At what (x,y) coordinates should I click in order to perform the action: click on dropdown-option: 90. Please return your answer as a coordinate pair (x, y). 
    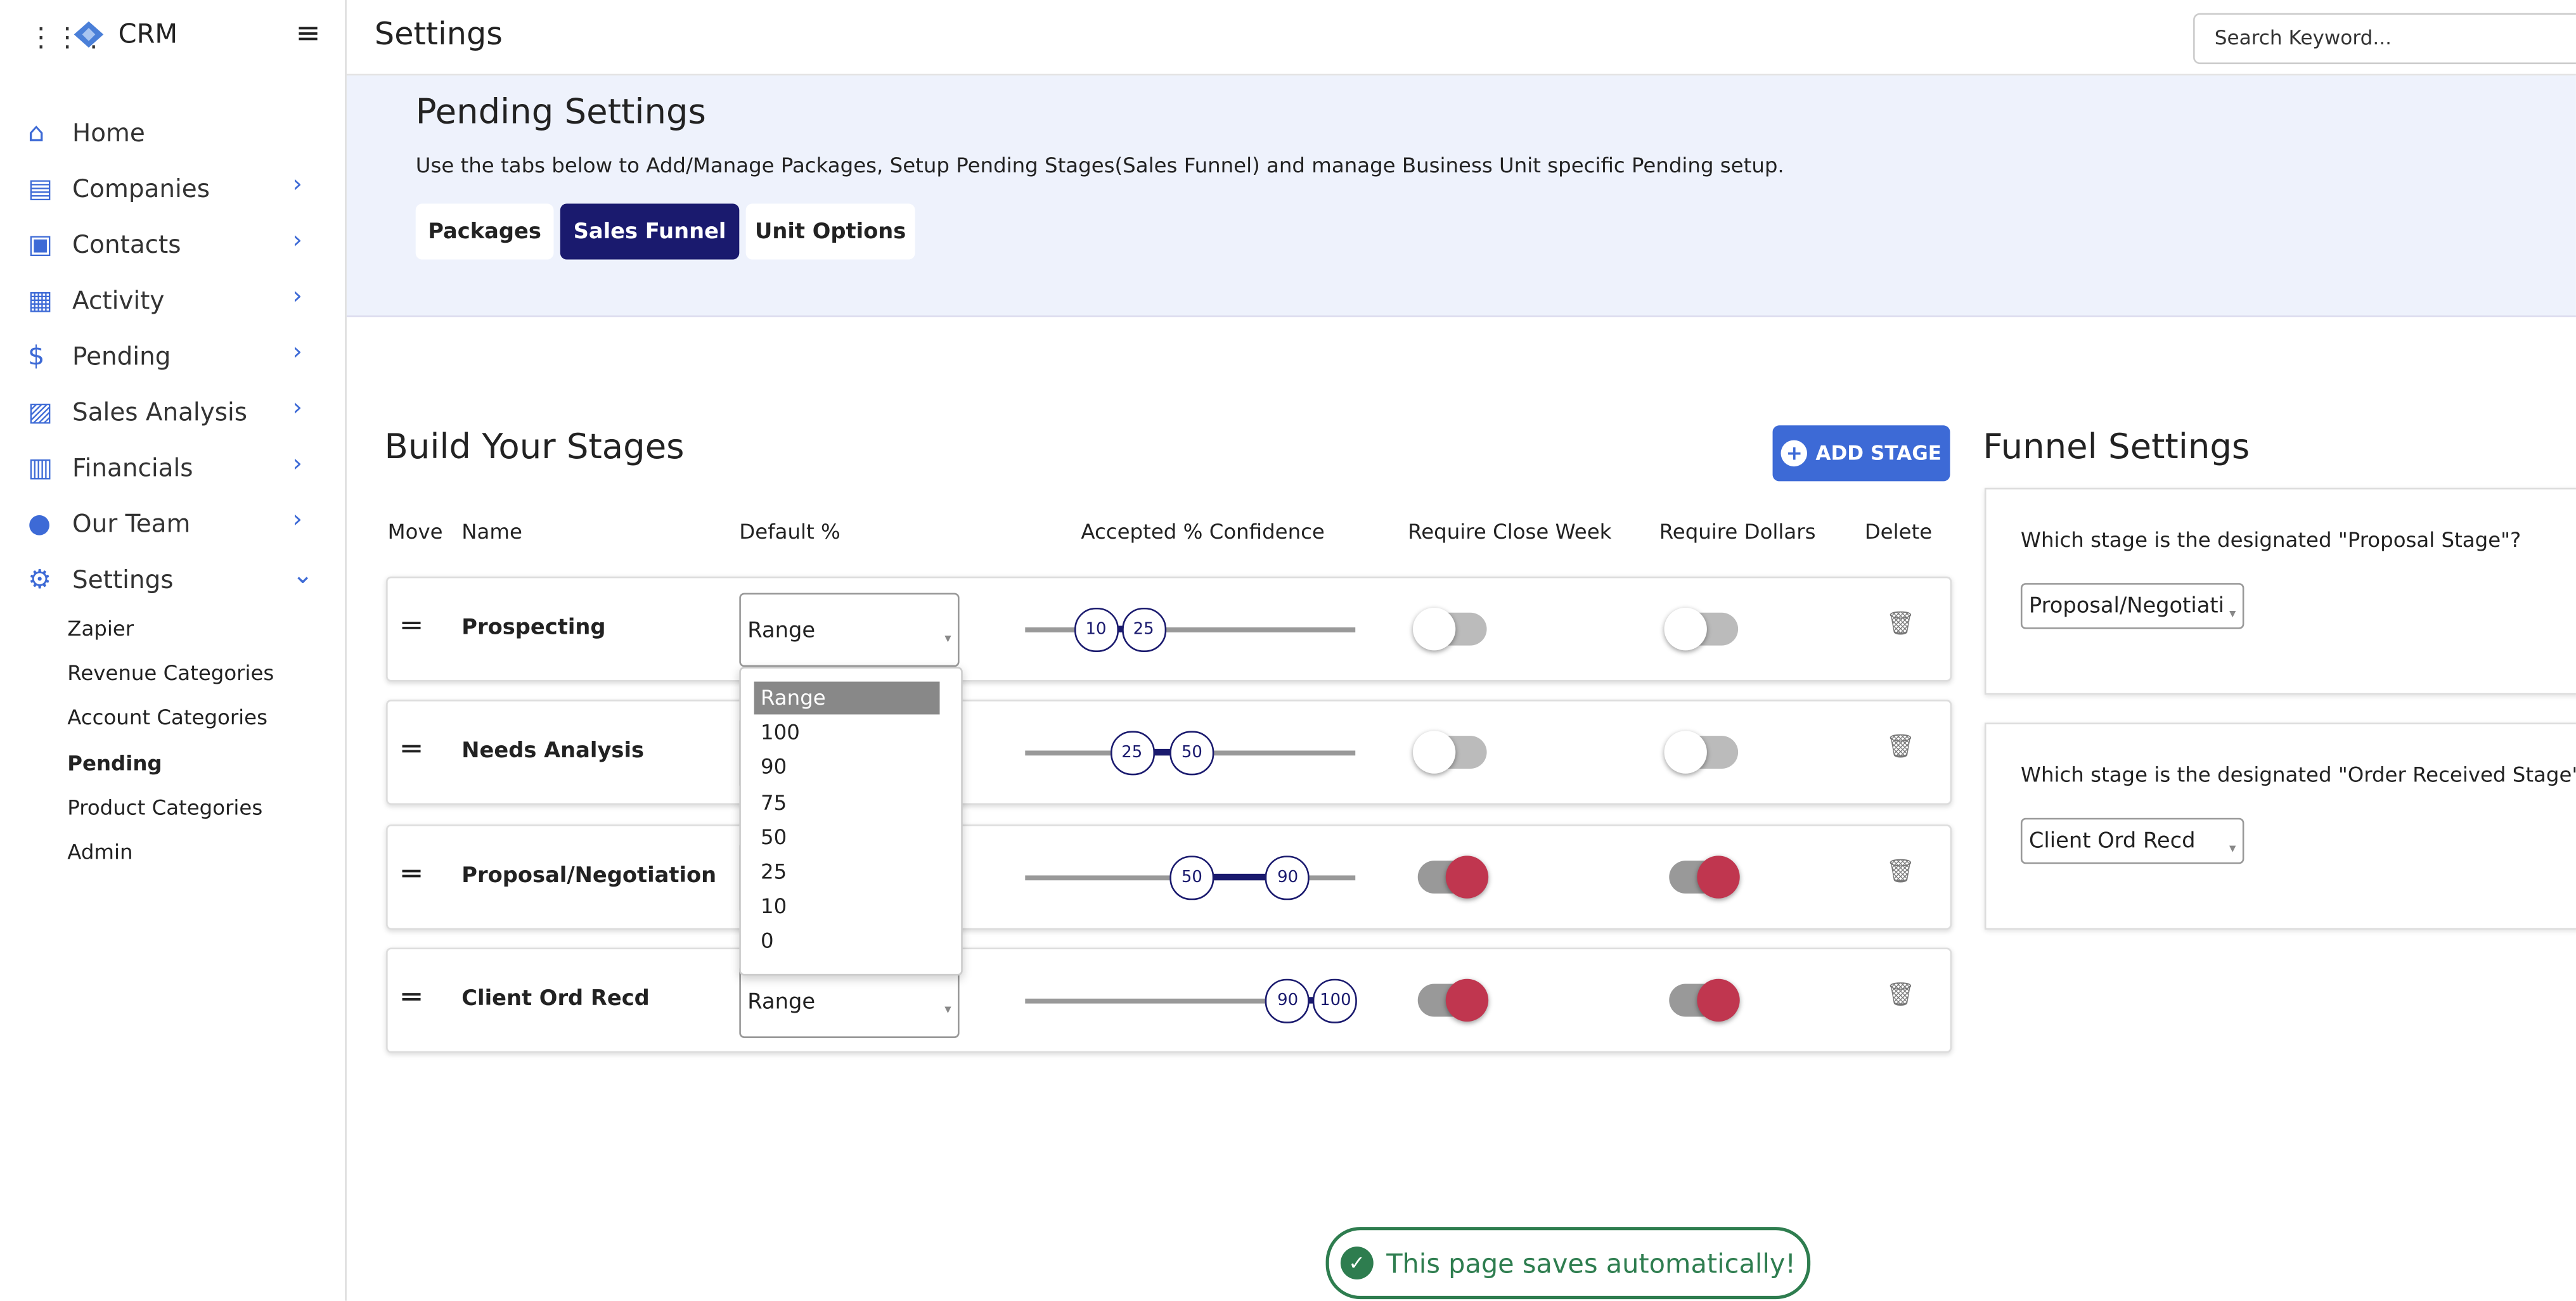
    Looking at the image, I should click on (774, 766).